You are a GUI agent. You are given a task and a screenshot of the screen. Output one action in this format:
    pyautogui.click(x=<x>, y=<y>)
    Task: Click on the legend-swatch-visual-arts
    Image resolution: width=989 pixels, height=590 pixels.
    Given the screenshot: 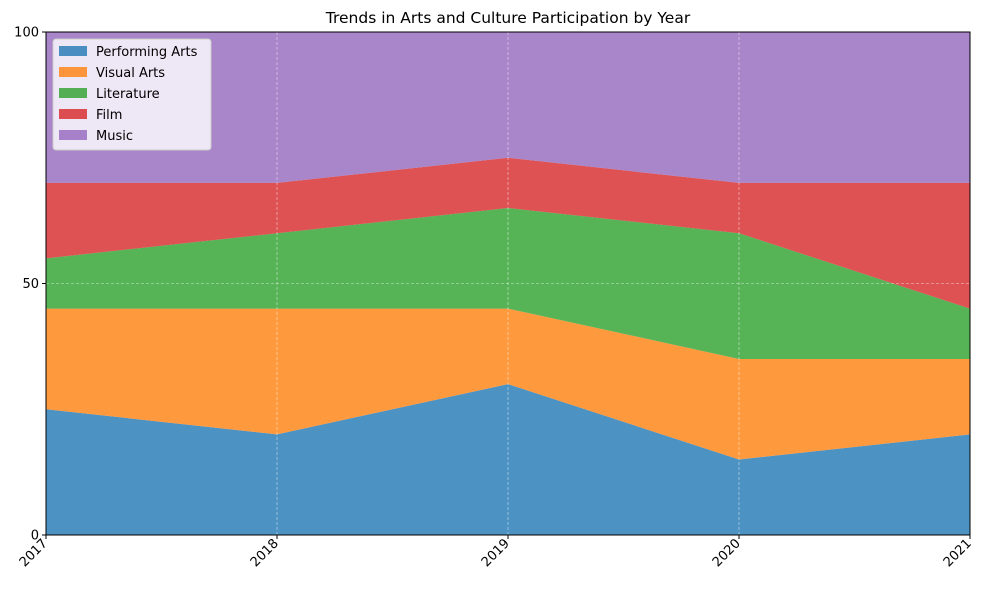 What is the action you would take?
    pyautogui.click(x=73, y=72)
    